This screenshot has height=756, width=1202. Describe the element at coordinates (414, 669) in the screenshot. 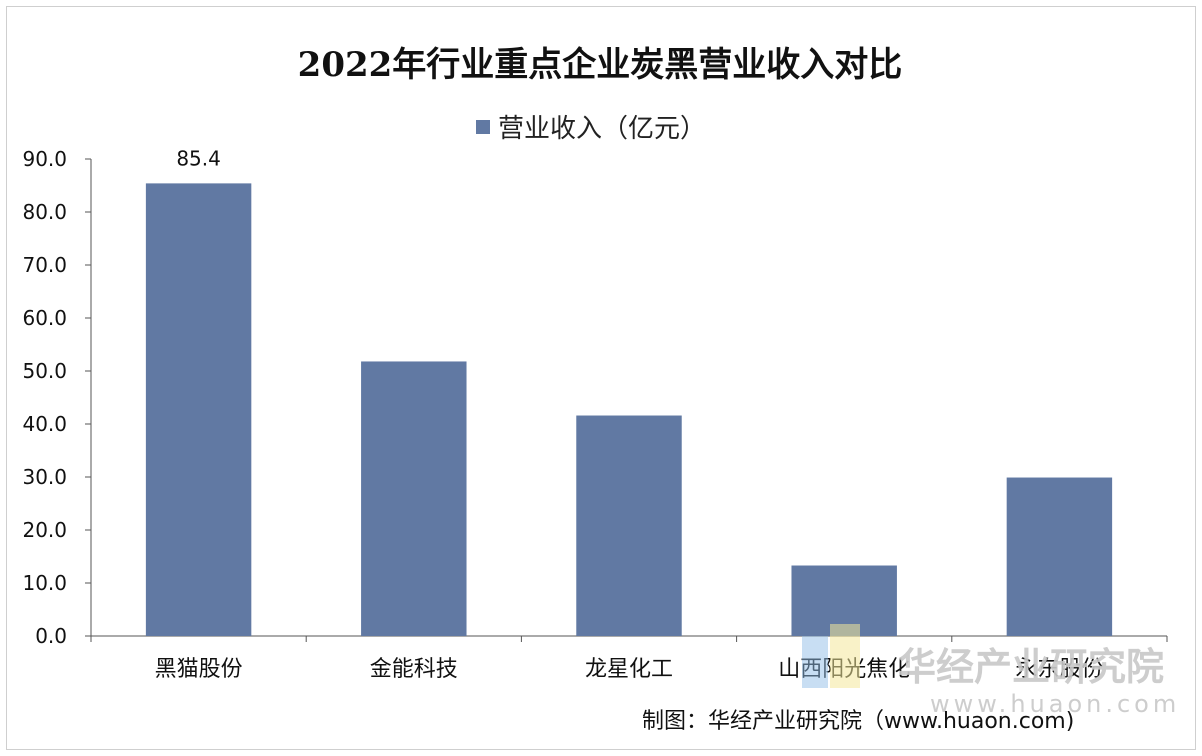

I see `category-label: 金能科技` at that location.